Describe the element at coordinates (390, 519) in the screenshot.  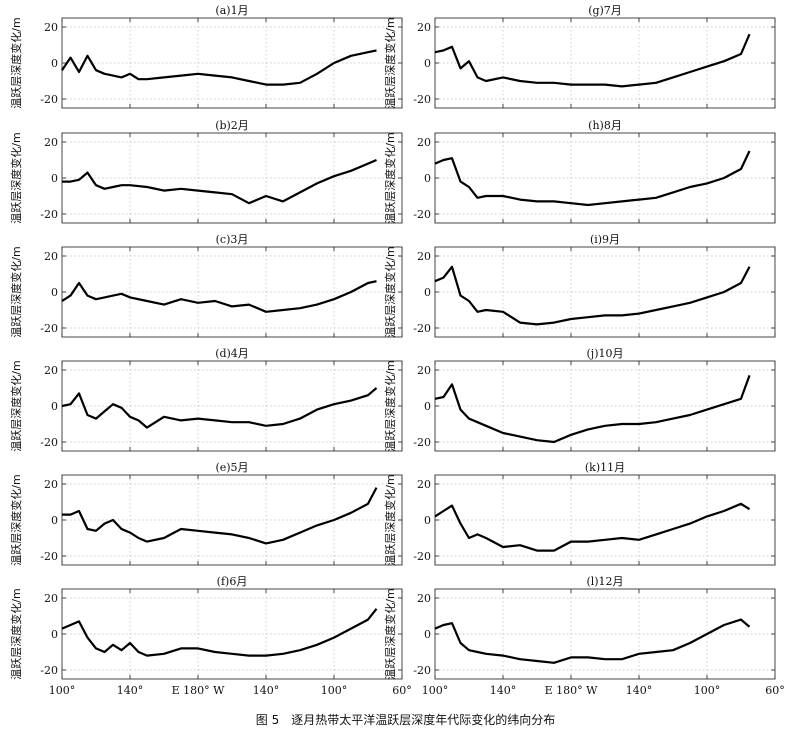
I see `panel-11-ylabel: 温跃层深度变化/m` at that location.